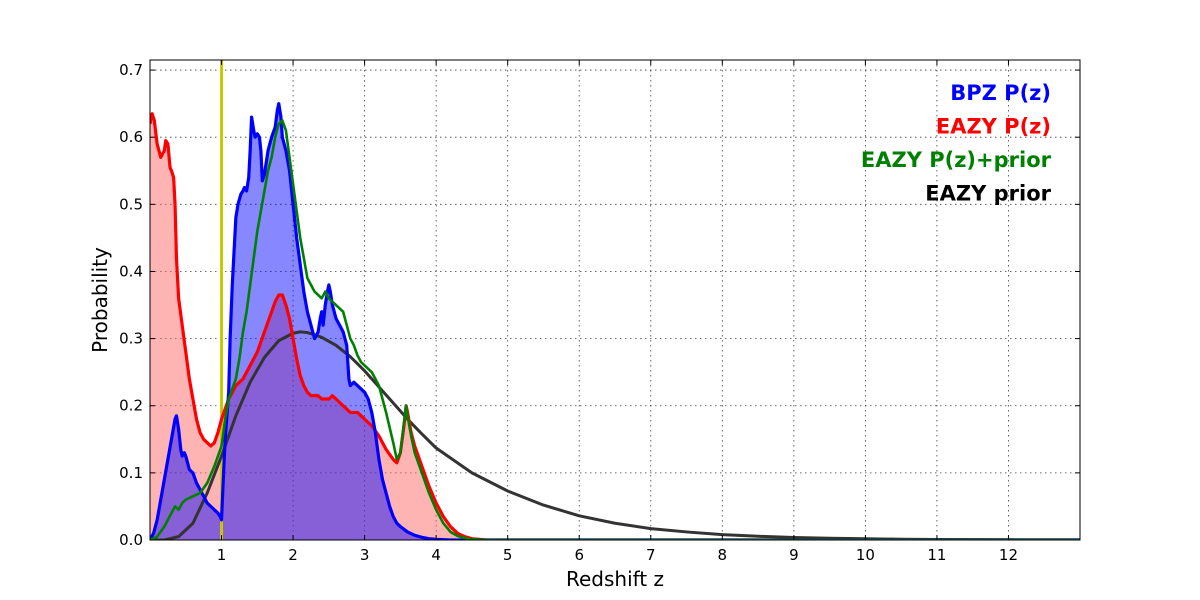 This screenshot has width=1200, height=600. What do you see at coordinates (100, 300) in the screenshot?
I see `y-axis-label: Probability` at bounding box center [100, 300].